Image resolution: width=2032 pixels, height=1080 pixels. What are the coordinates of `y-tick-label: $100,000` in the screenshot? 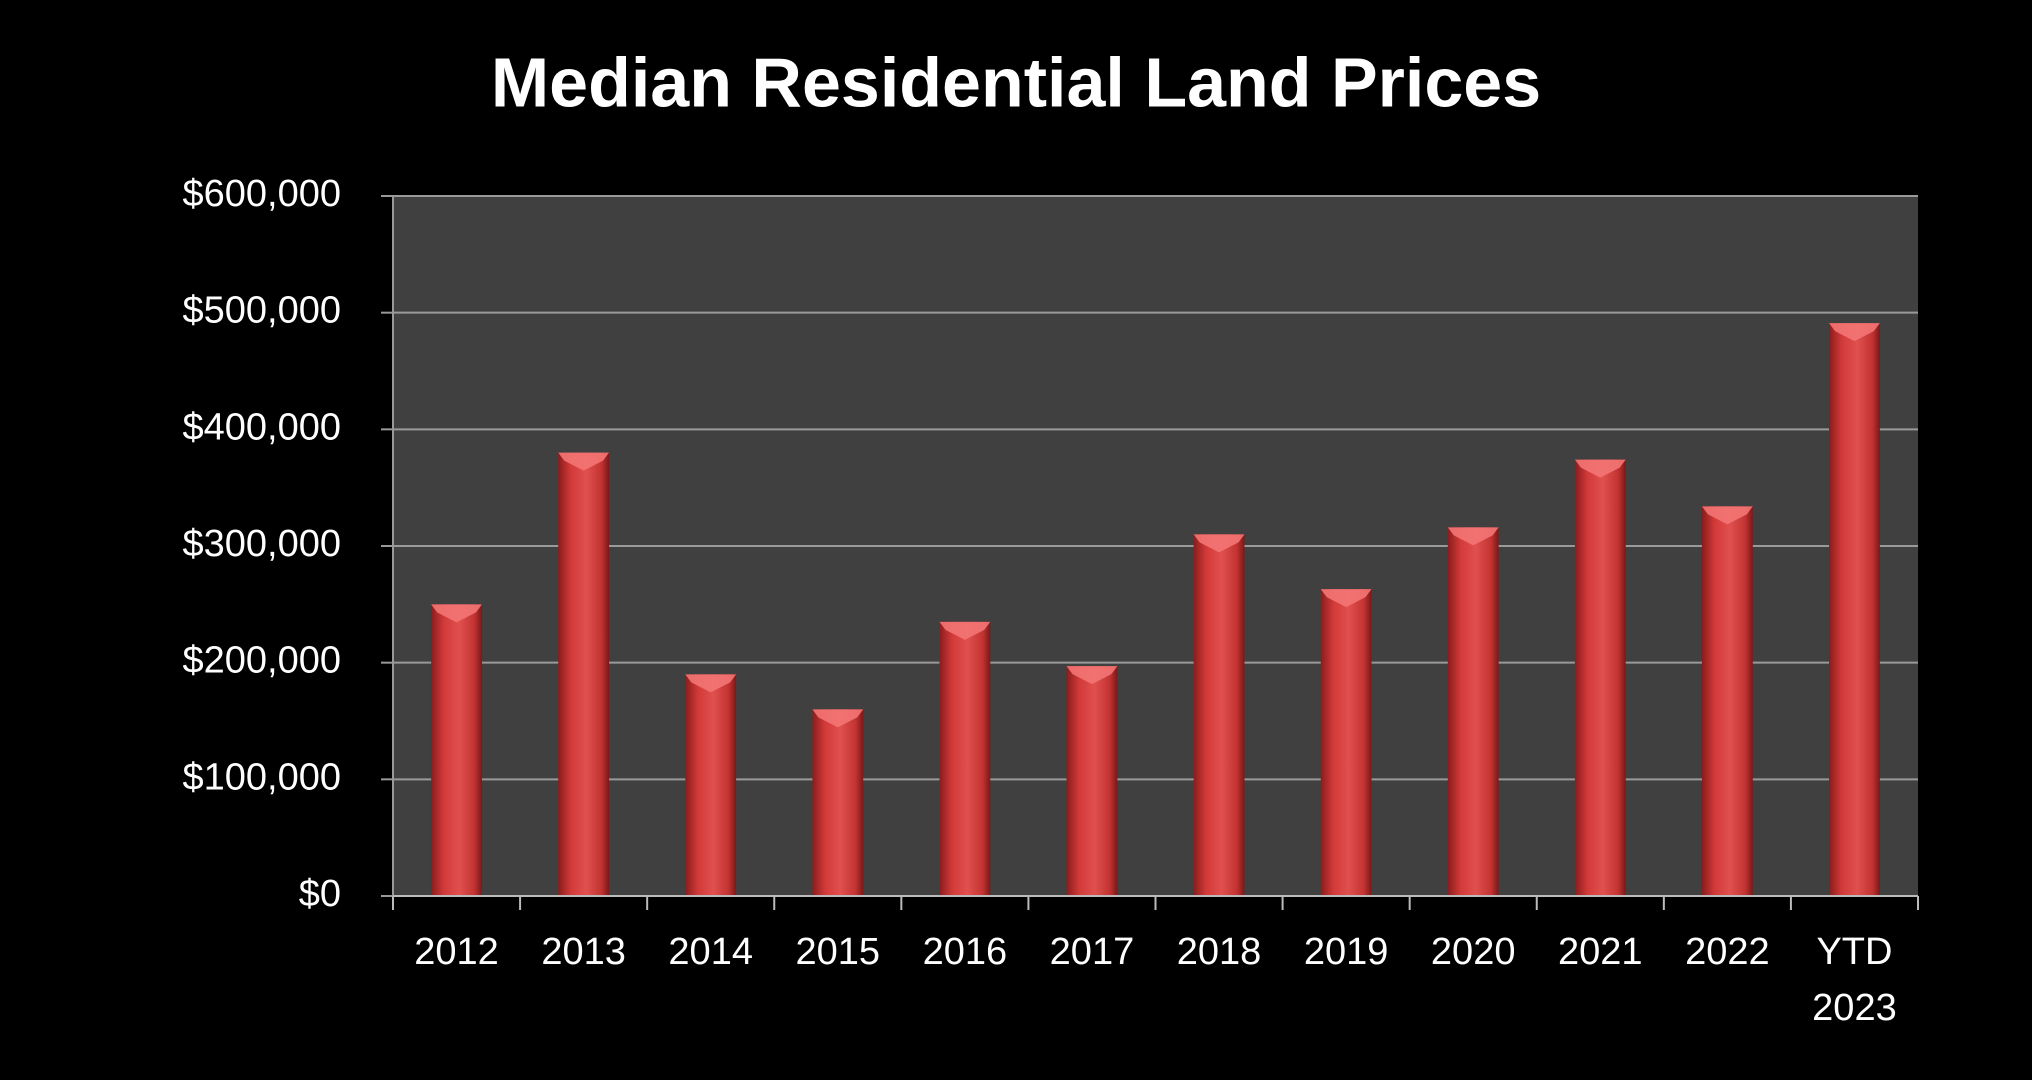 It's located at (262, 777).